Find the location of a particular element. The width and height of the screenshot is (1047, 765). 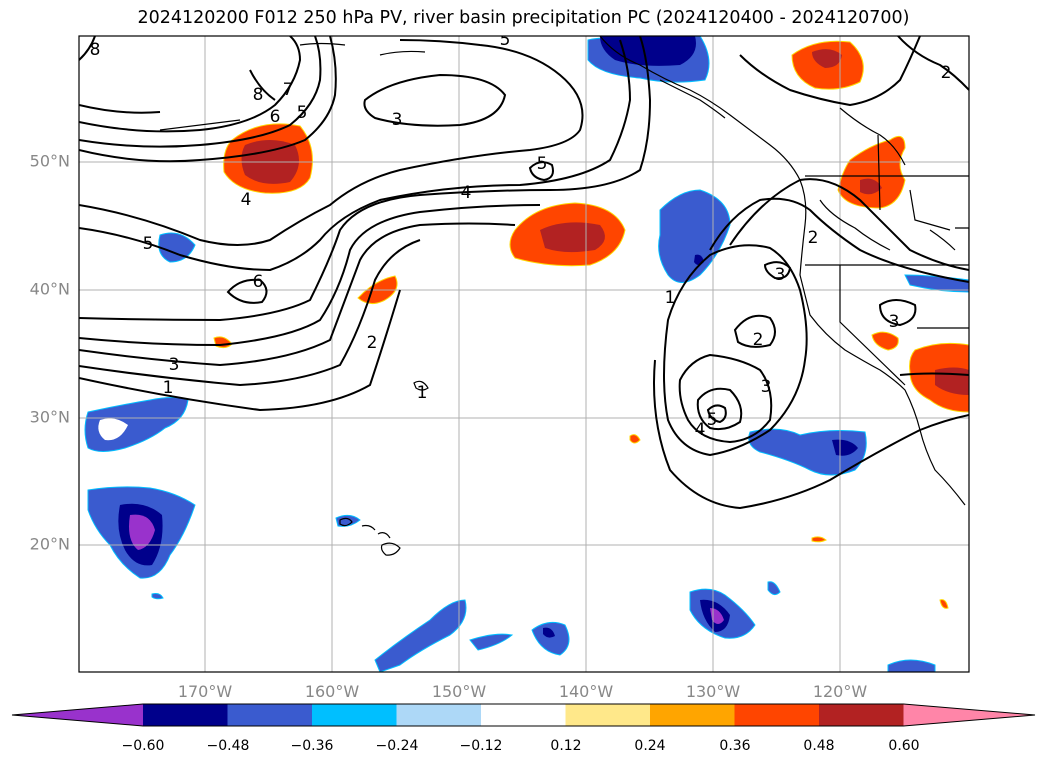

colorbar-tick-label: 0.60 is located at coordinates (903, 746).